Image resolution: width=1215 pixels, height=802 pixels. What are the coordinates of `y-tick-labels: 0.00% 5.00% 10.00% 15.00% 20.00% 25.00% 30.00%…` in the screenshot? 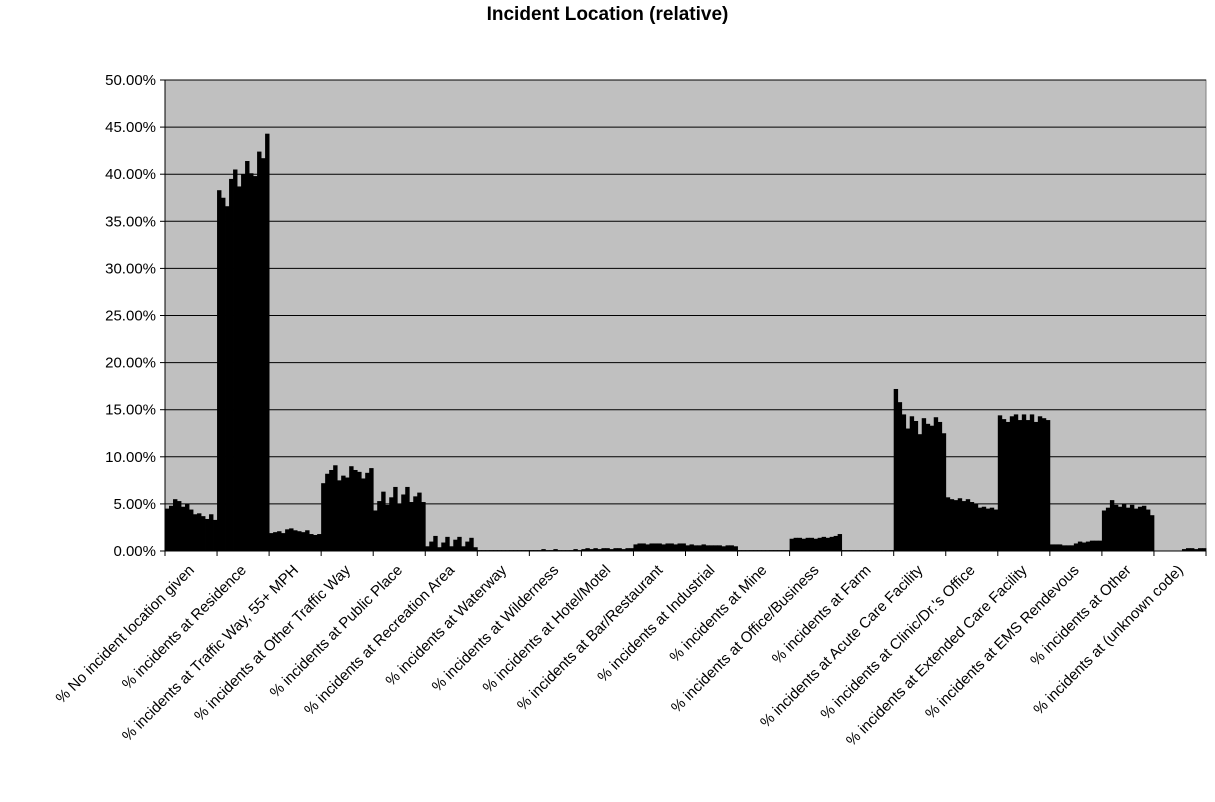 It's located at (130, 316).